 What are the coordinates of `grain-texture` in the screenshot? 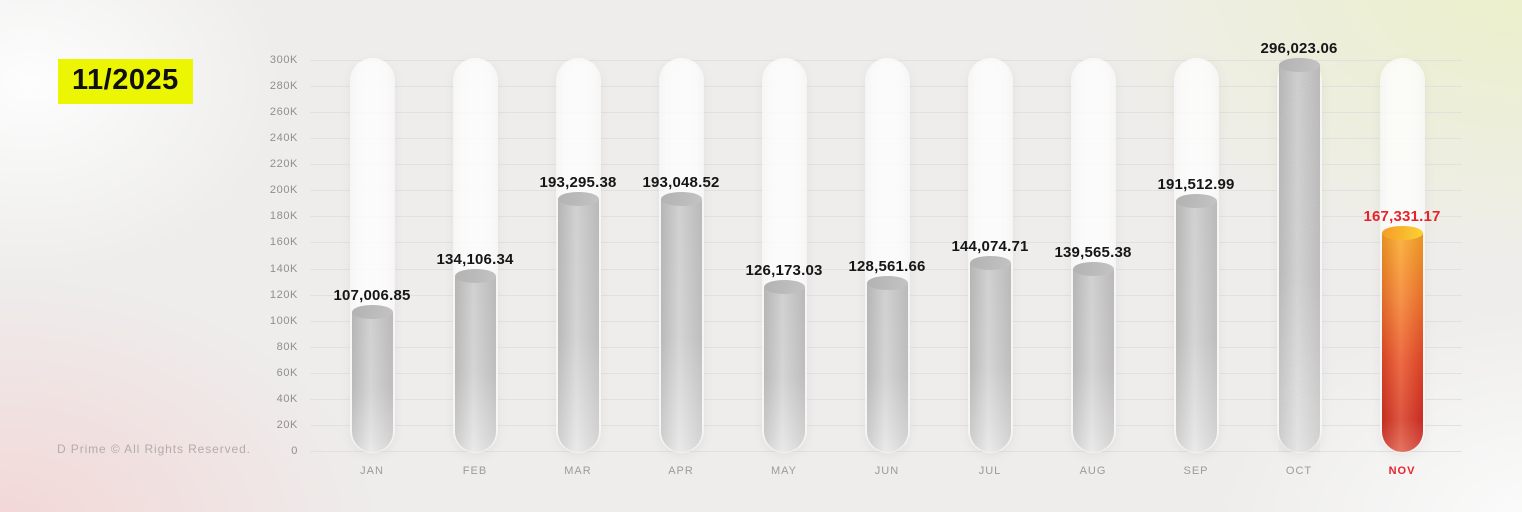 It's located at (1299, 258).